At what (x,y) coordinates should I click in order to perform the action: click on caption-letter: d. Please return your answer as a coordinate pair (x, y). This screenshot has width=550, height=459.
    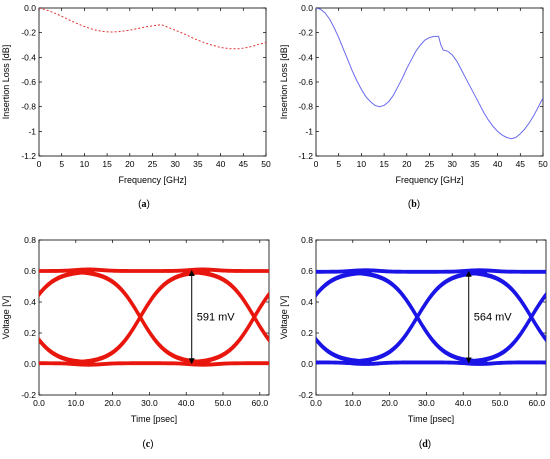
    Looking at the image, I should click on (425, 444).